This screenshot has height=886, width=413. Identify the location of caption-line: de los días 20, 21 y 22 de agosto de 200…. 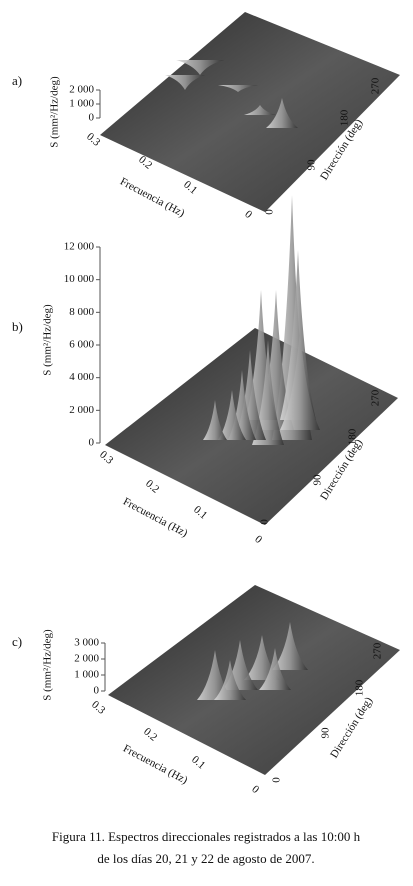
(205, 858).